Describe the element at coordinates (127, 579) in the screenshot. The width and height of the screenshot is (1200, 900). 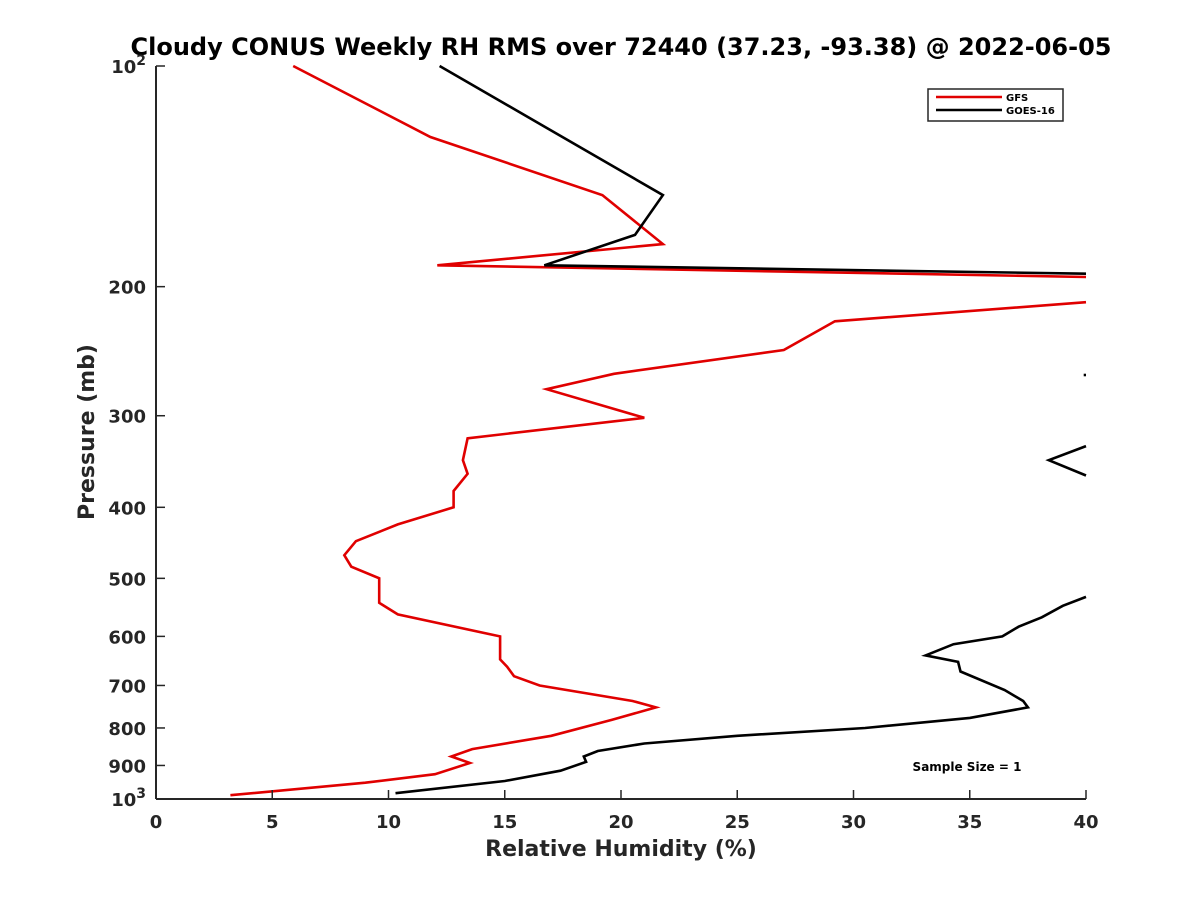
I see `y-tick-label: 500` at that location.